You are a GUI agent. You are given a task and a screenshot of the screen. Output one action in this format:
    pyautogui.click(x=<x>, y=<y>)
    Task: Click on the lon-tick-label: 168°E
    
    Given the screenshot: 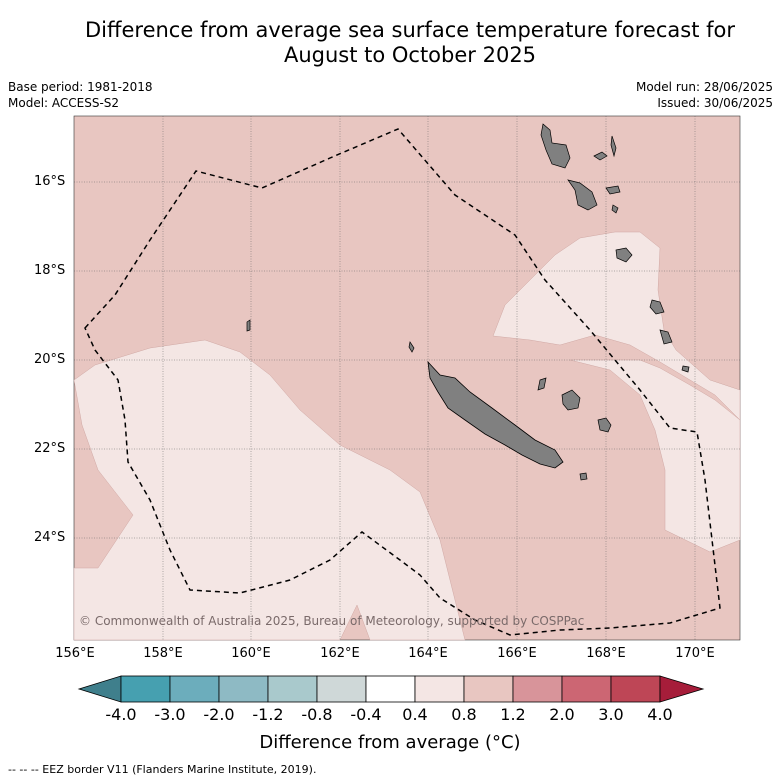 What is the action you would take?
    pyautogui.click(x=606, y=653)
    